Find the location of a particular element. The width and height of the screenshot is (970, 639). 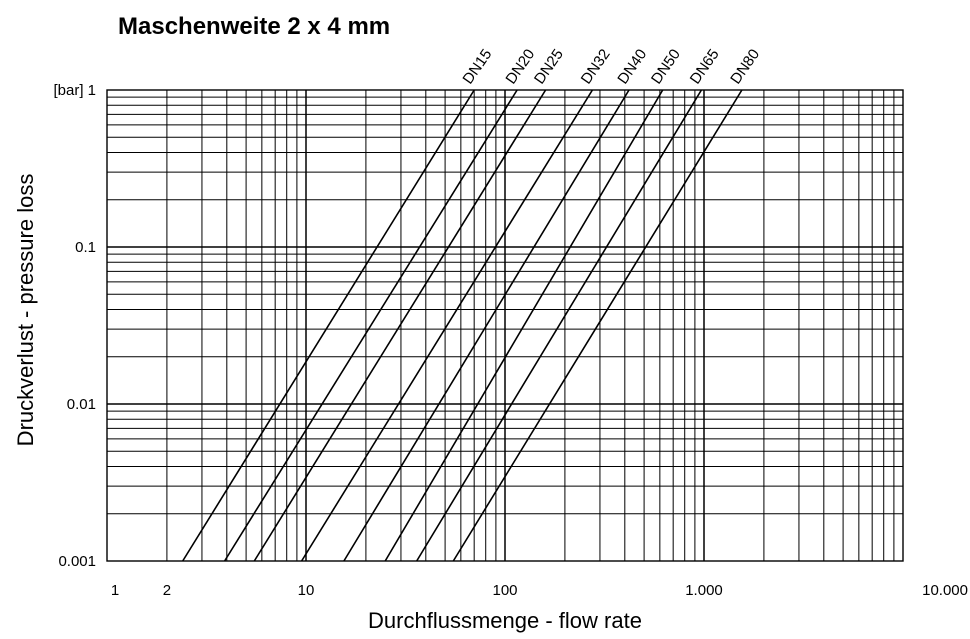

series-label-dn32: DN32 is located at coordinates (596, 66).